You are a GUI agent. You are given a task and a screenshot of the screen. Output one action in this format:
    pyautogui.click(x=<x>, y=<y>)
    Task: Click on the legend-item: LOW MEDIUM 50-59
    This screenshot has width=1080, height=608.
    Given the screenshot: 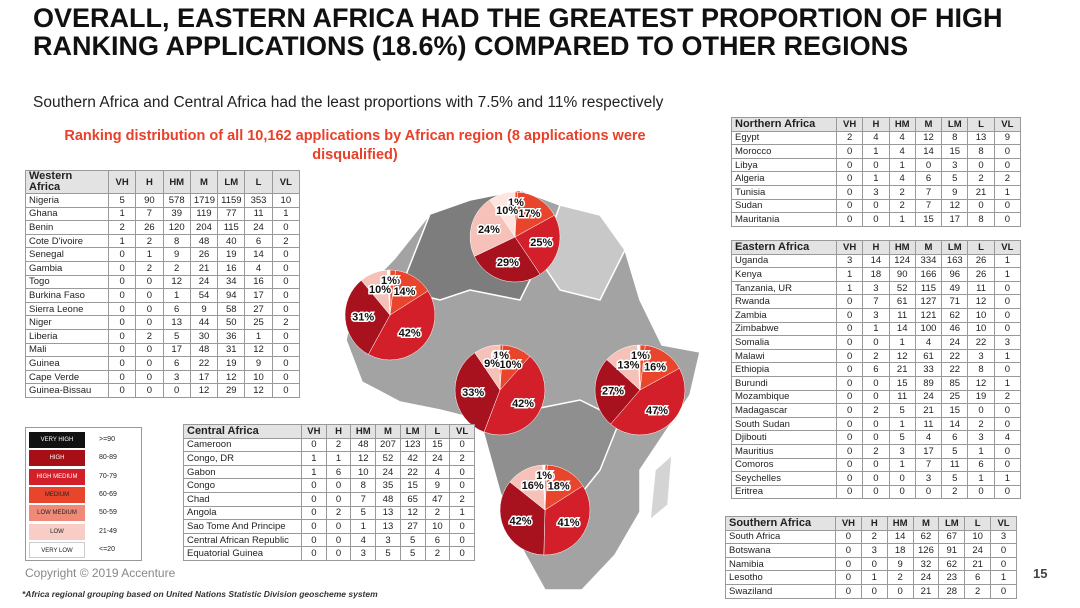 What is the action you would take?
    pyautogui.click(x=83, y=513)
    